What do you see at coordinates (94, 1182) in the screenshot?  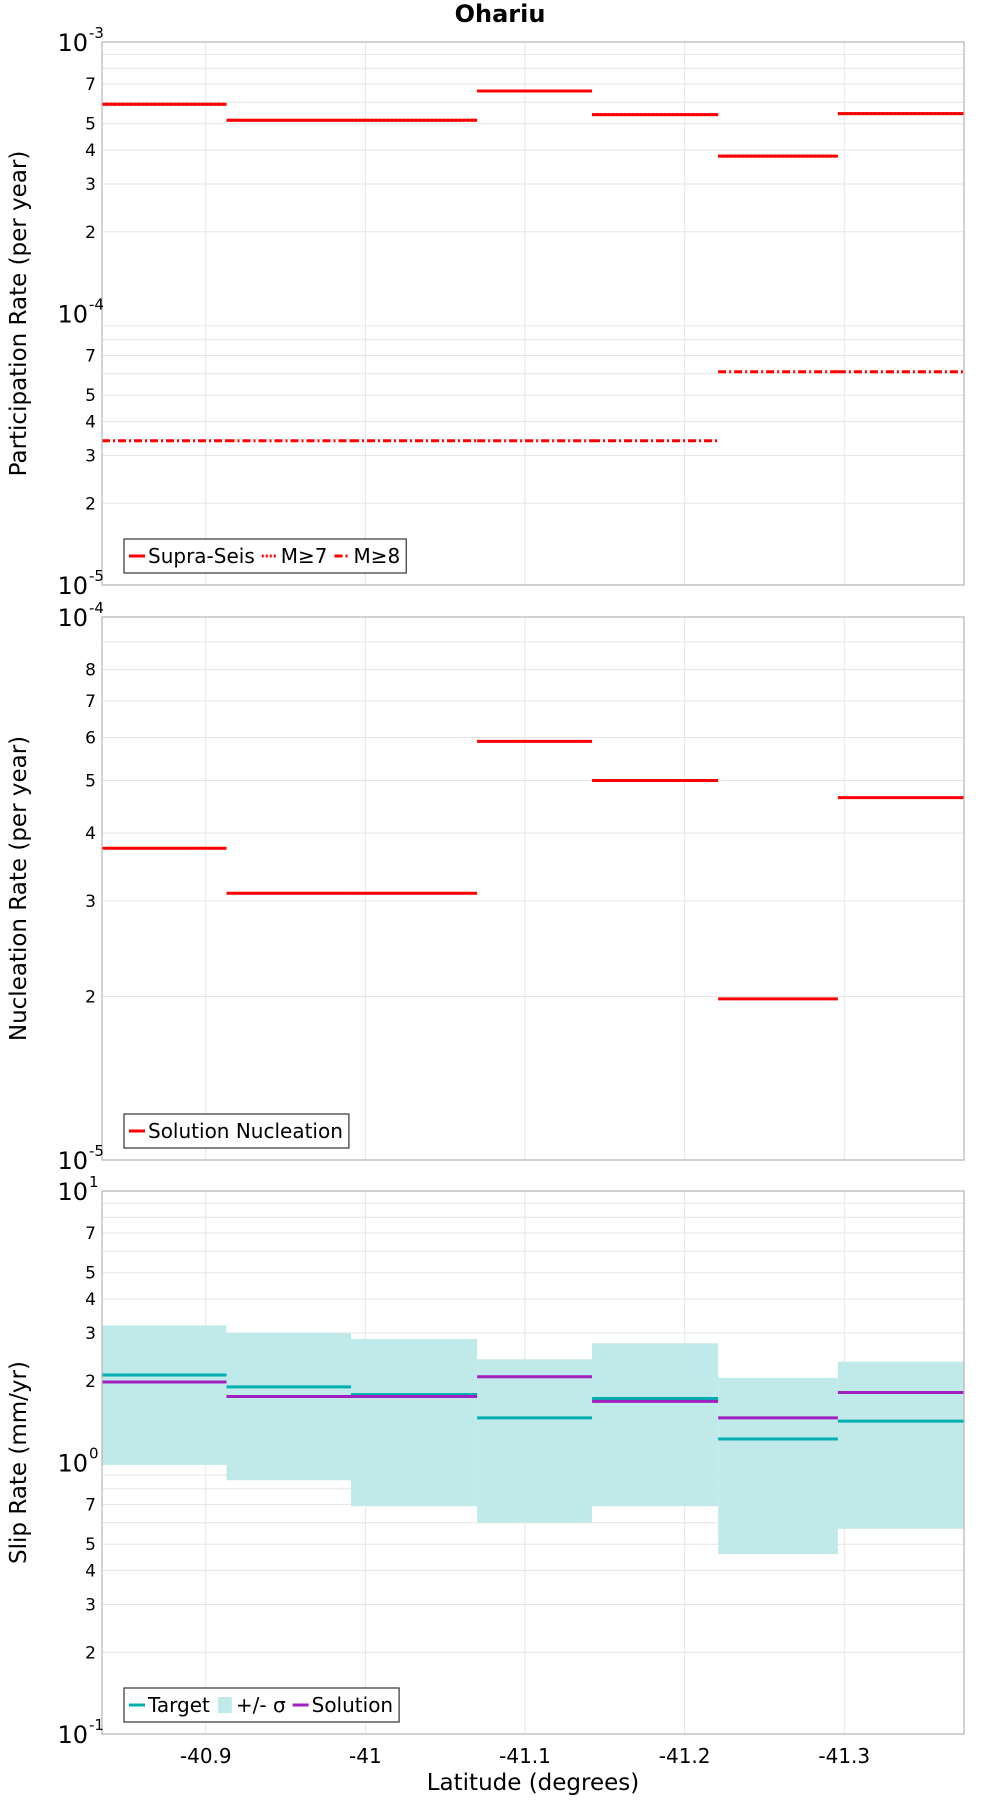 I see `y-major-tick-exponent: 1` at bounding box center [94, 1182].